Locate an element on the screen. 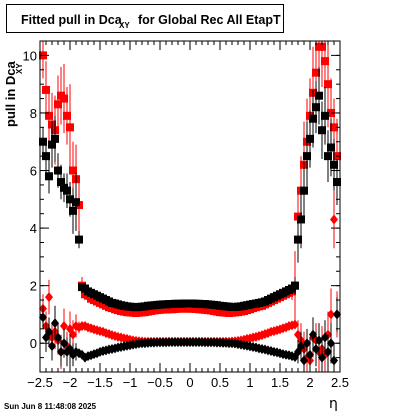 Image resolution: width=400 pixels, height=414 pixels. x-tick-label: 2.5 is located at coordinates (340, 382).